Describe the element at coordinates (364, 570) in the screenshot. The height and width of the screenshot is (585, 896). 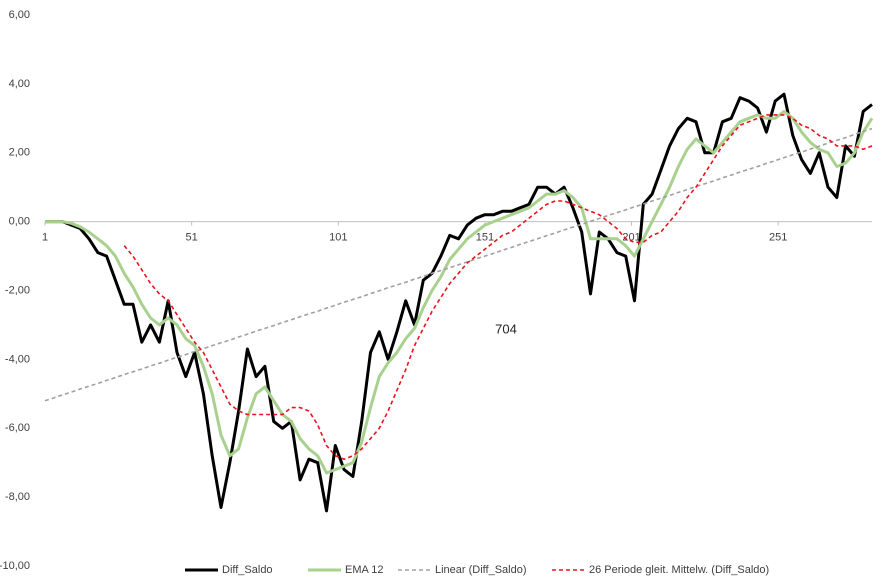
I see `legend-label: EMA 12` at that location.